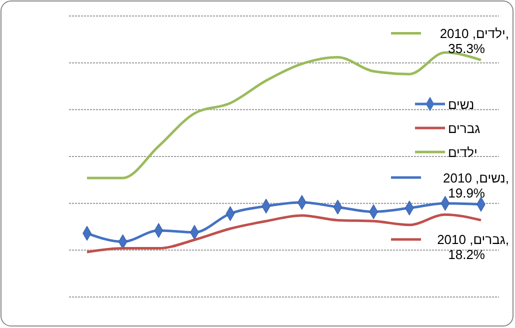 The height and width of the screenshot is (328, 515). What do you see at coordinates (463, 152) in the screenshot?
I see `legend-label: ילדים` at bounding box center [463, 152].